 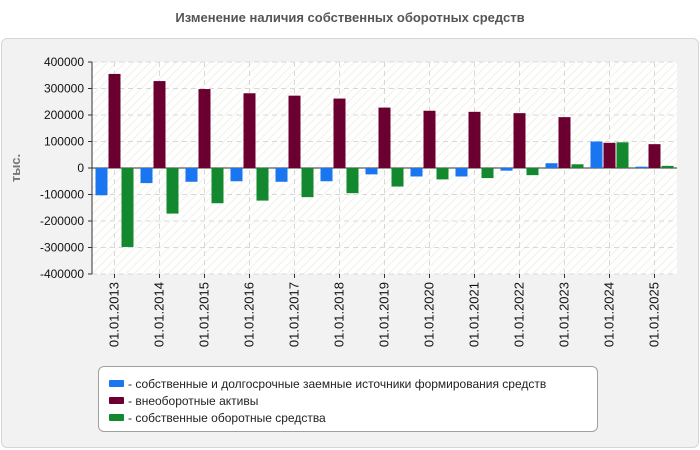 What do you see at coordinates (429, 314) in the screenshot?
I see `x-tick-label: 01.01.2020` at bounding box center [429, 314].